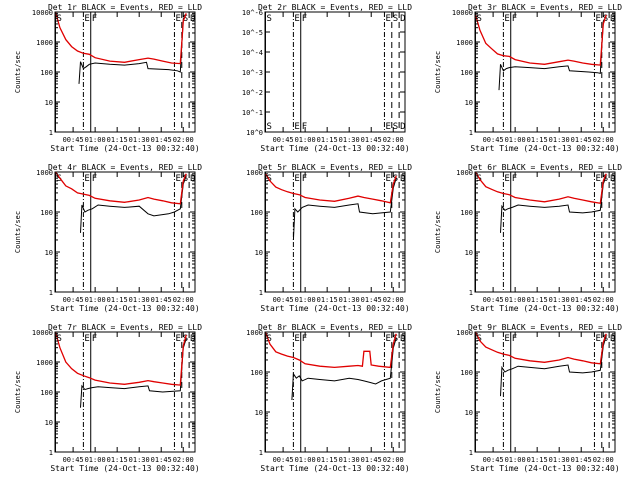  Describe the element at coordinates (335, 7) in the screenshot. I see `panel-title: Det 2r BLACK = Events, RED = LLD` at that location.